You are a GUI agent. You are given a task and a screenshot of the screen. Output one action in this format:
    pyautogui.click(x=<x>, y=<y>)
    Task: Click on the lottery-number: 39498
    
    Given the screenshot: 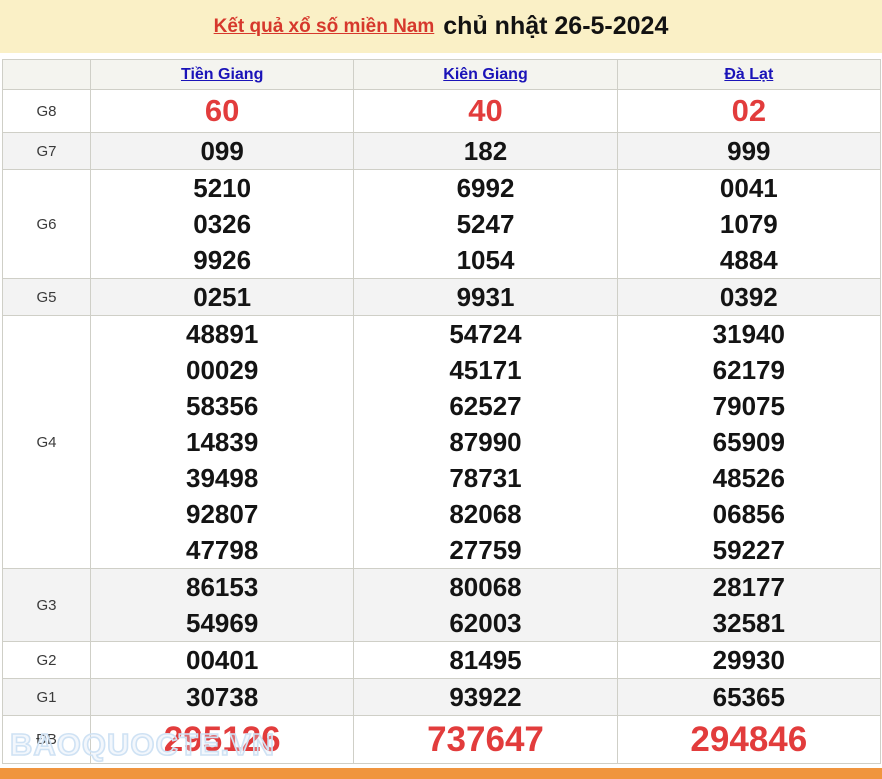 What is the action you would take?
    pyautogui.click(x=222, y=478)
    